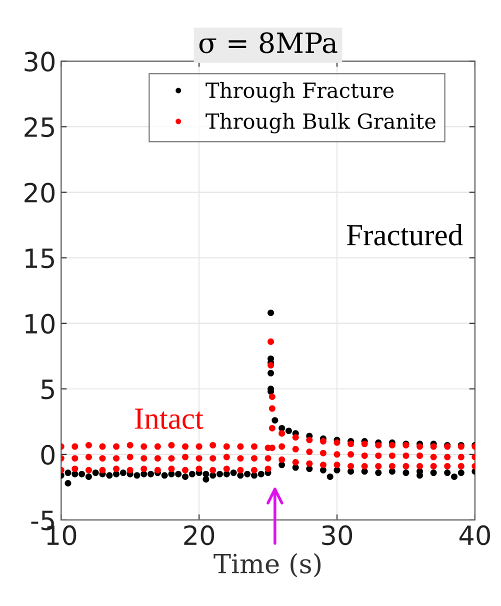 The height and width of the screenshot is (606, 501). Describe the element at coordinates (48, 454) in the screenshot. I see `y-tick-label: 0` at that location.